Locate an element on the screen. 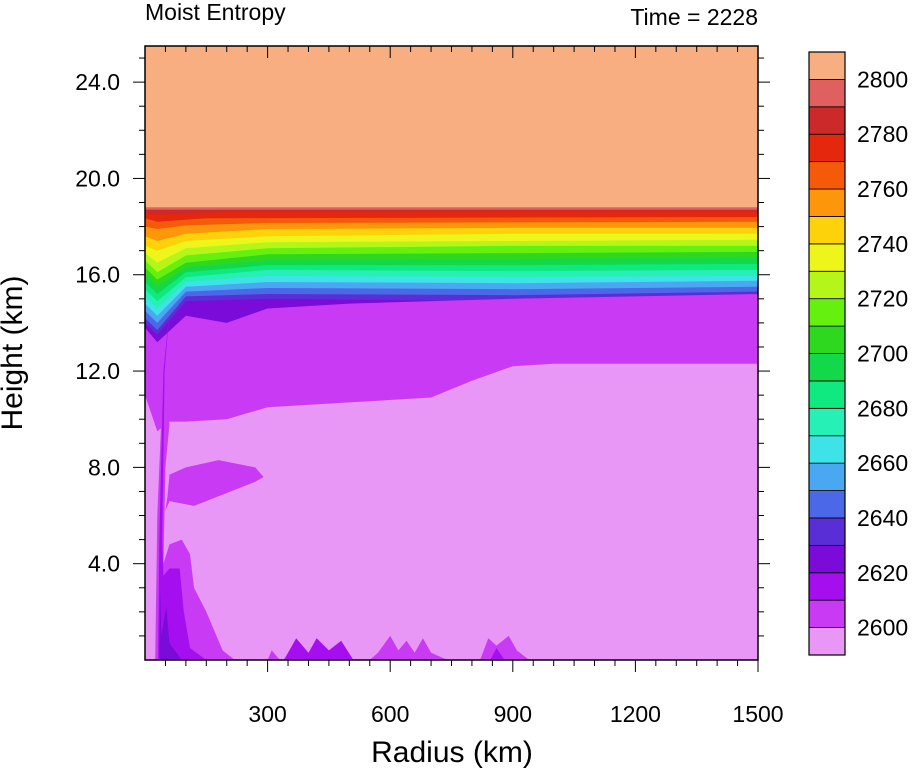  colorbar-tick-label: 2720 is located at coordinates (882, 299).